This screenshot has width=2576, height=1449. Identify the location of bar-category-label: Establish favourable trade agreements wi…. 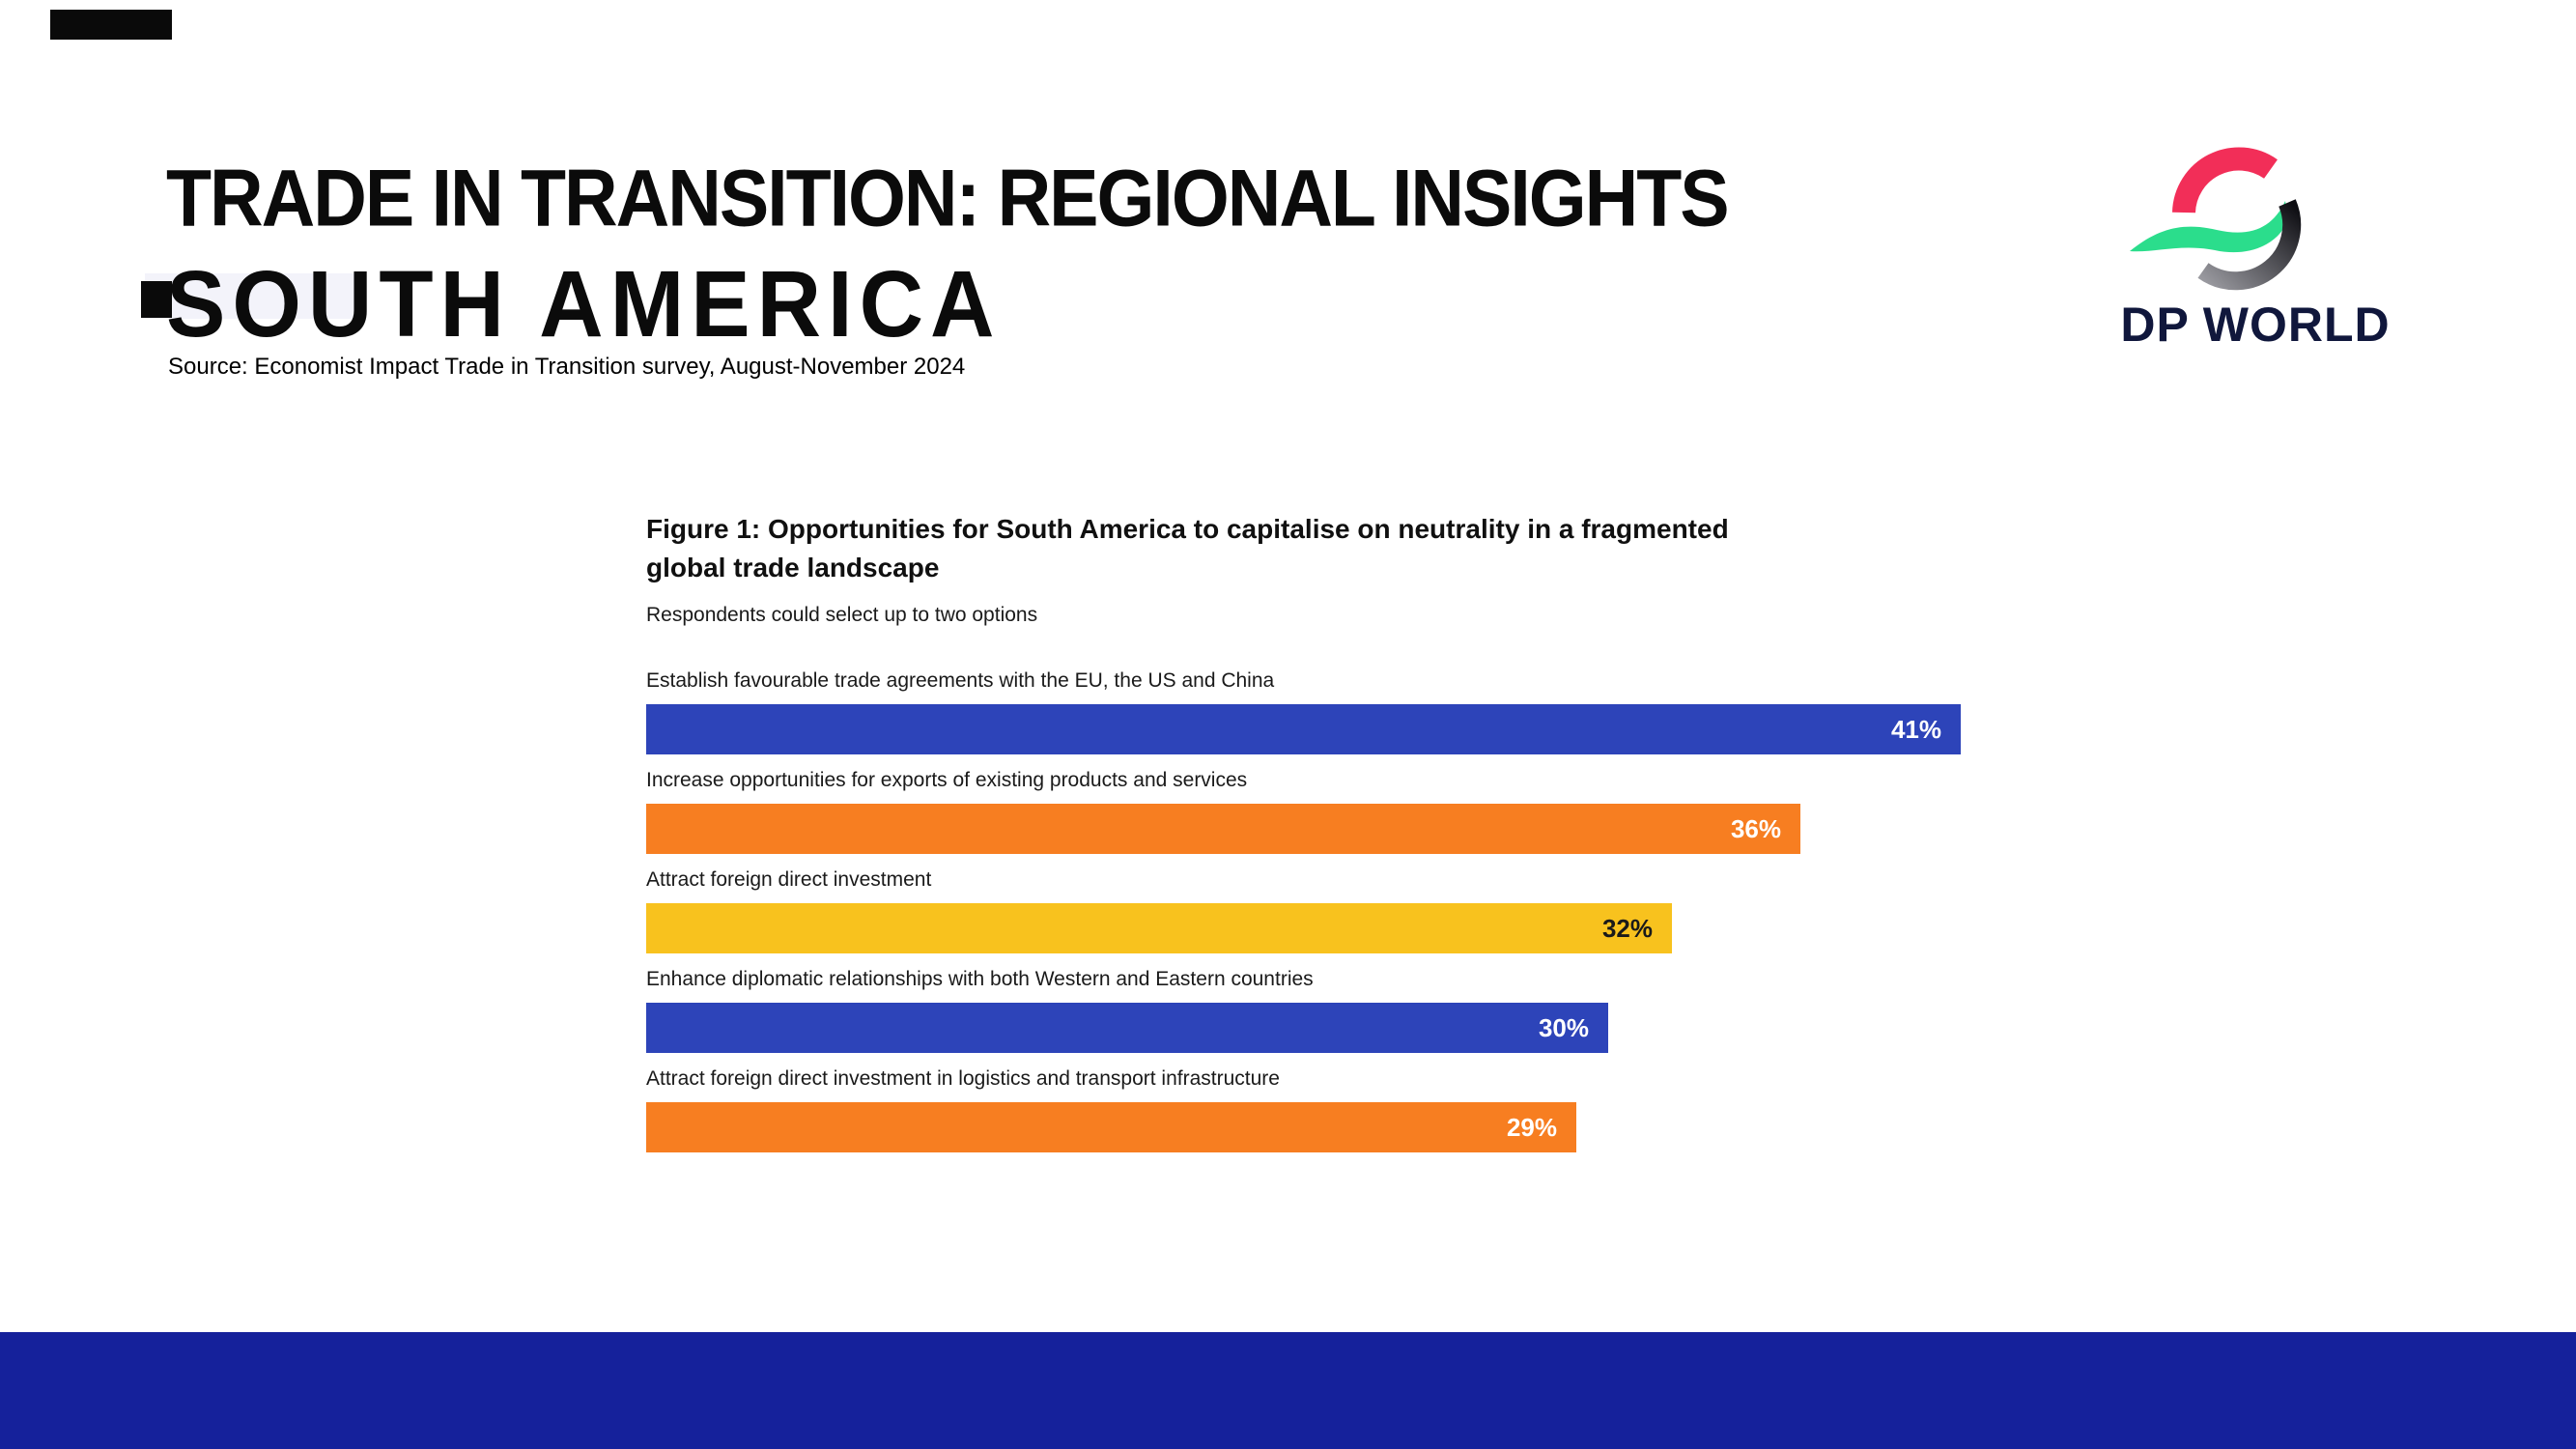
(960, 680).